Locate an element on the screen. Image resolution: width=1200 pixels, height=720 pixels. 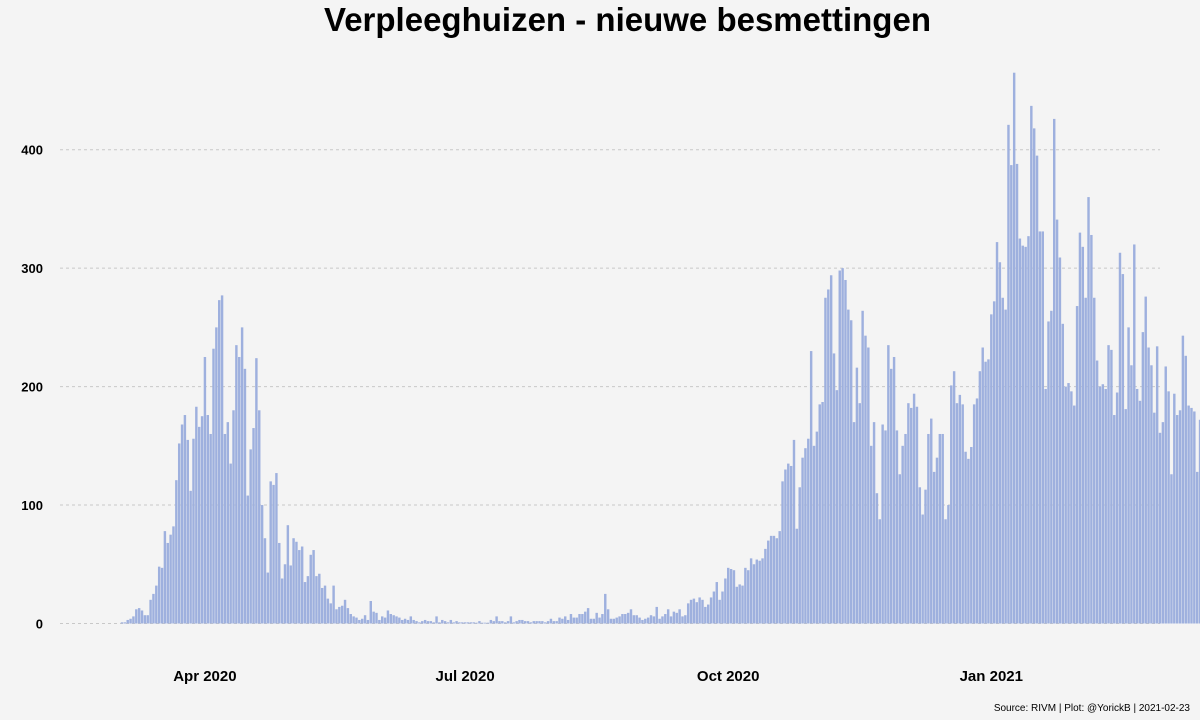
chart-title: Verpleeghuizen - nieuwe besmettingen is located at coordinates (627, 19).